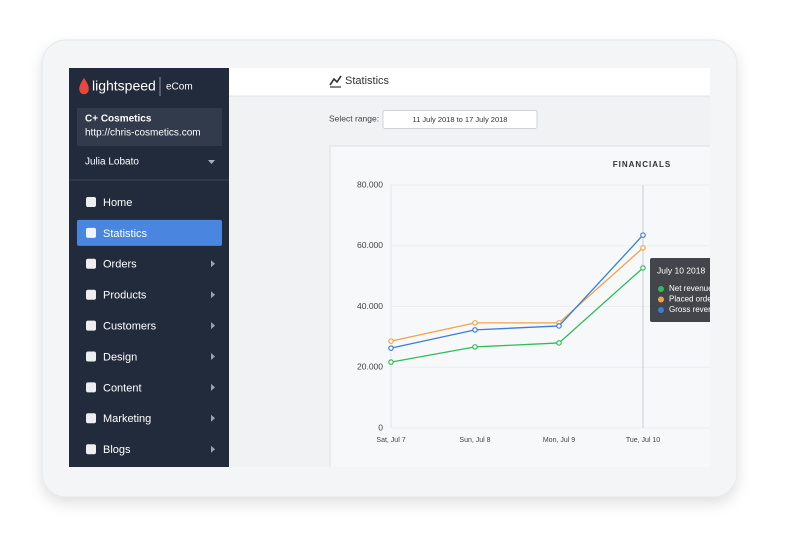  Describe the element at coordinates (643, 440) in the screenshot. I see `x-tick-label: Tue, Jul 10` at that location.